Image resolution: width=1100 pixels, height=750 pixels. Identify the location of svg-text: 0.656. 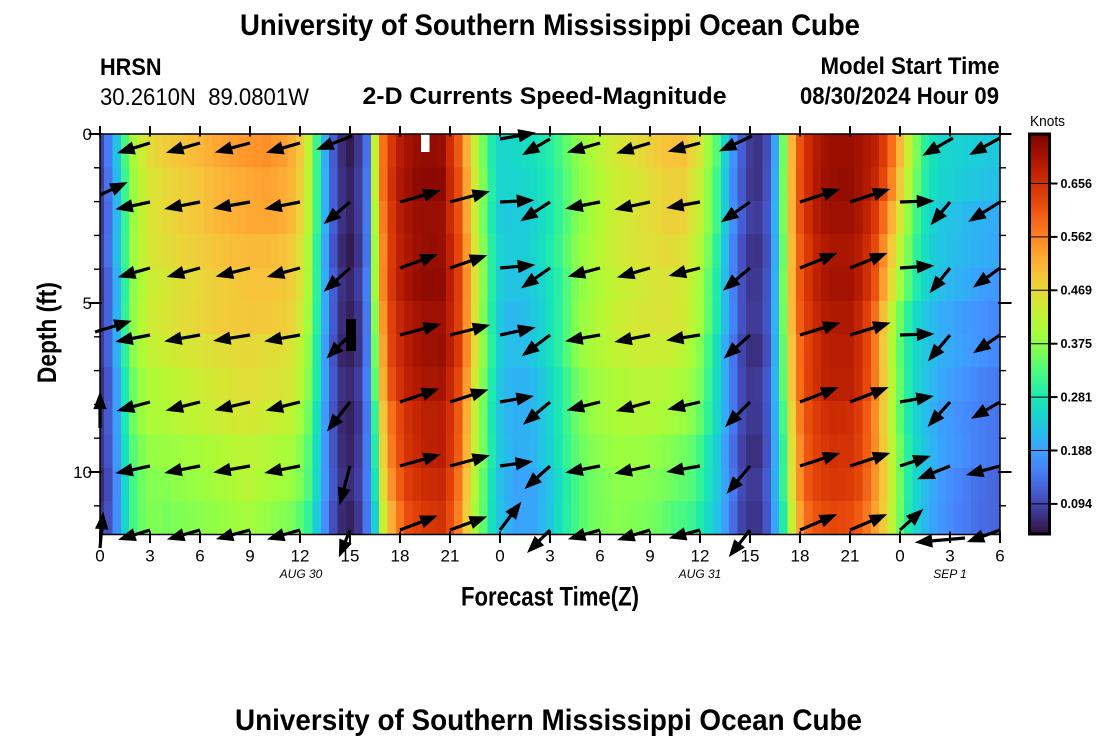
(1077, 184).